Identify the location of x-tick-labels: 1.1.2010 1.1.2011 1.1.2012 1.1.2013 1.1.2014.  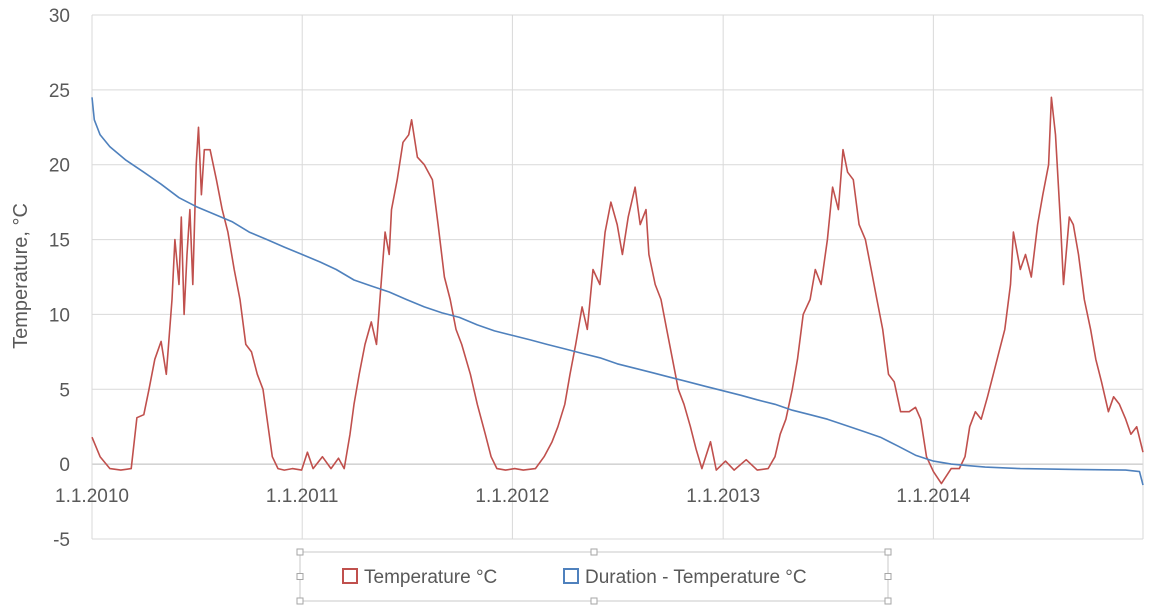
(513, 496).